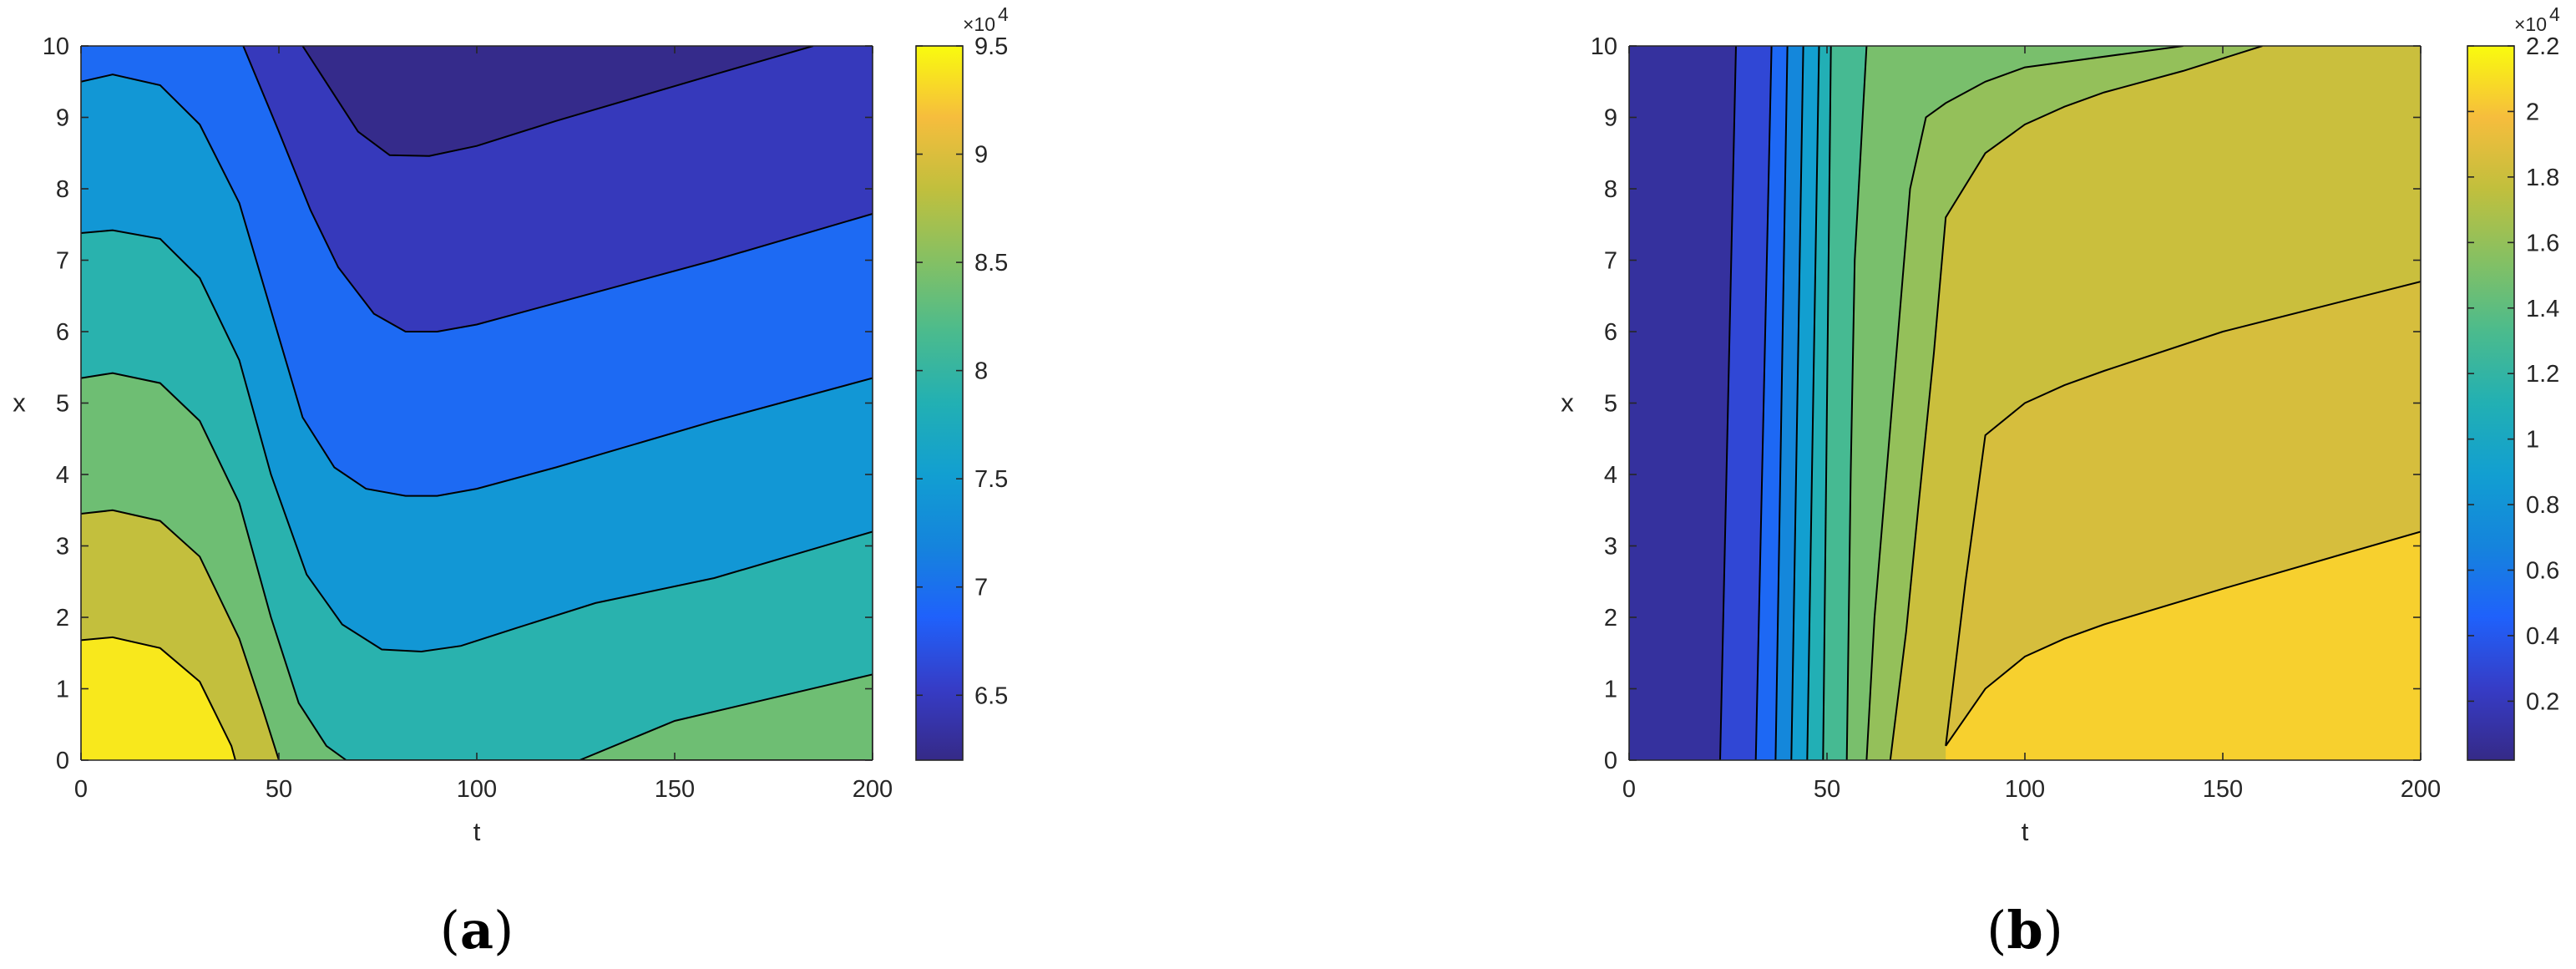 This screenshot has width=2576, height=969. What do you see at coordinates (991, 46) in the screenshot?
I see `colorbar-tick-label: 9.5` at bounding box center [991, 46].